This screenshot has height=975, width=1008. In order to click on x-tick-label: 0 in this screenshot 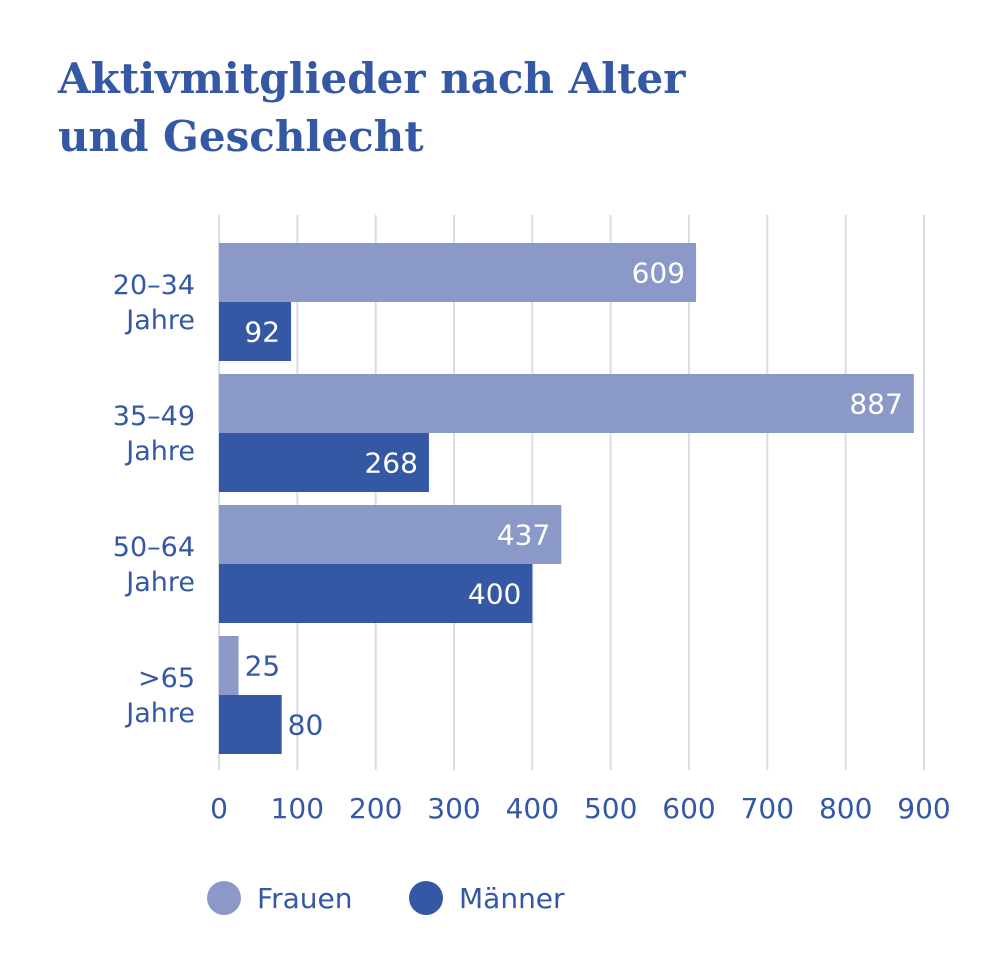, I will do `click(219, 808)`.